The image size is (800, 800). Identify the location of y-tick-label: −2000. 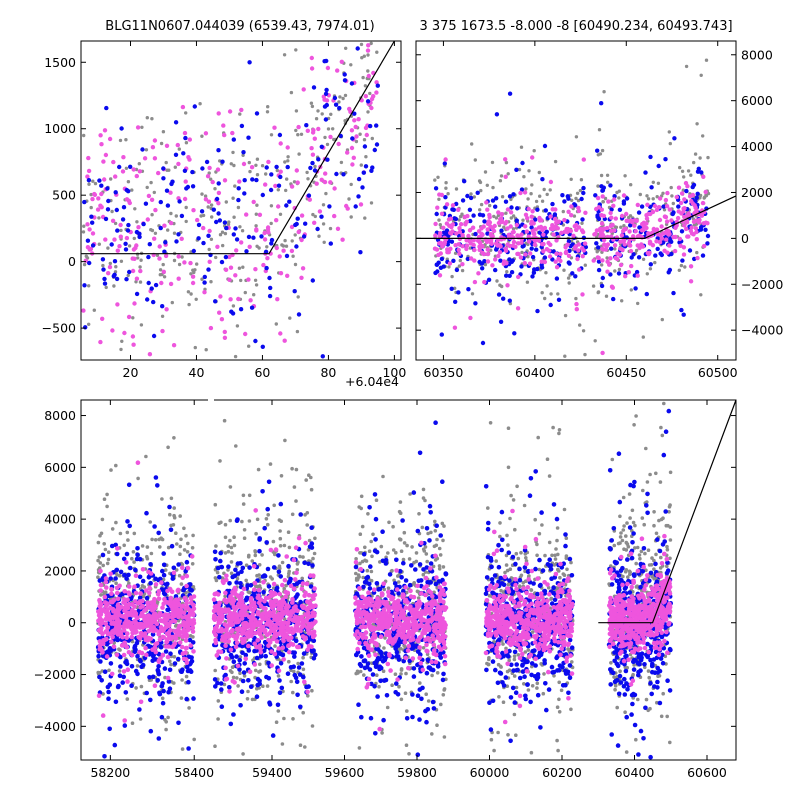
(762, 284).